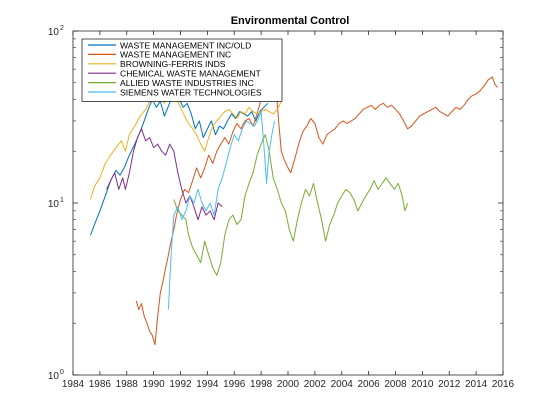  I want to click on legend-label-1: WASTE MANAGEMENT INC/OLD, so click(185, 45).